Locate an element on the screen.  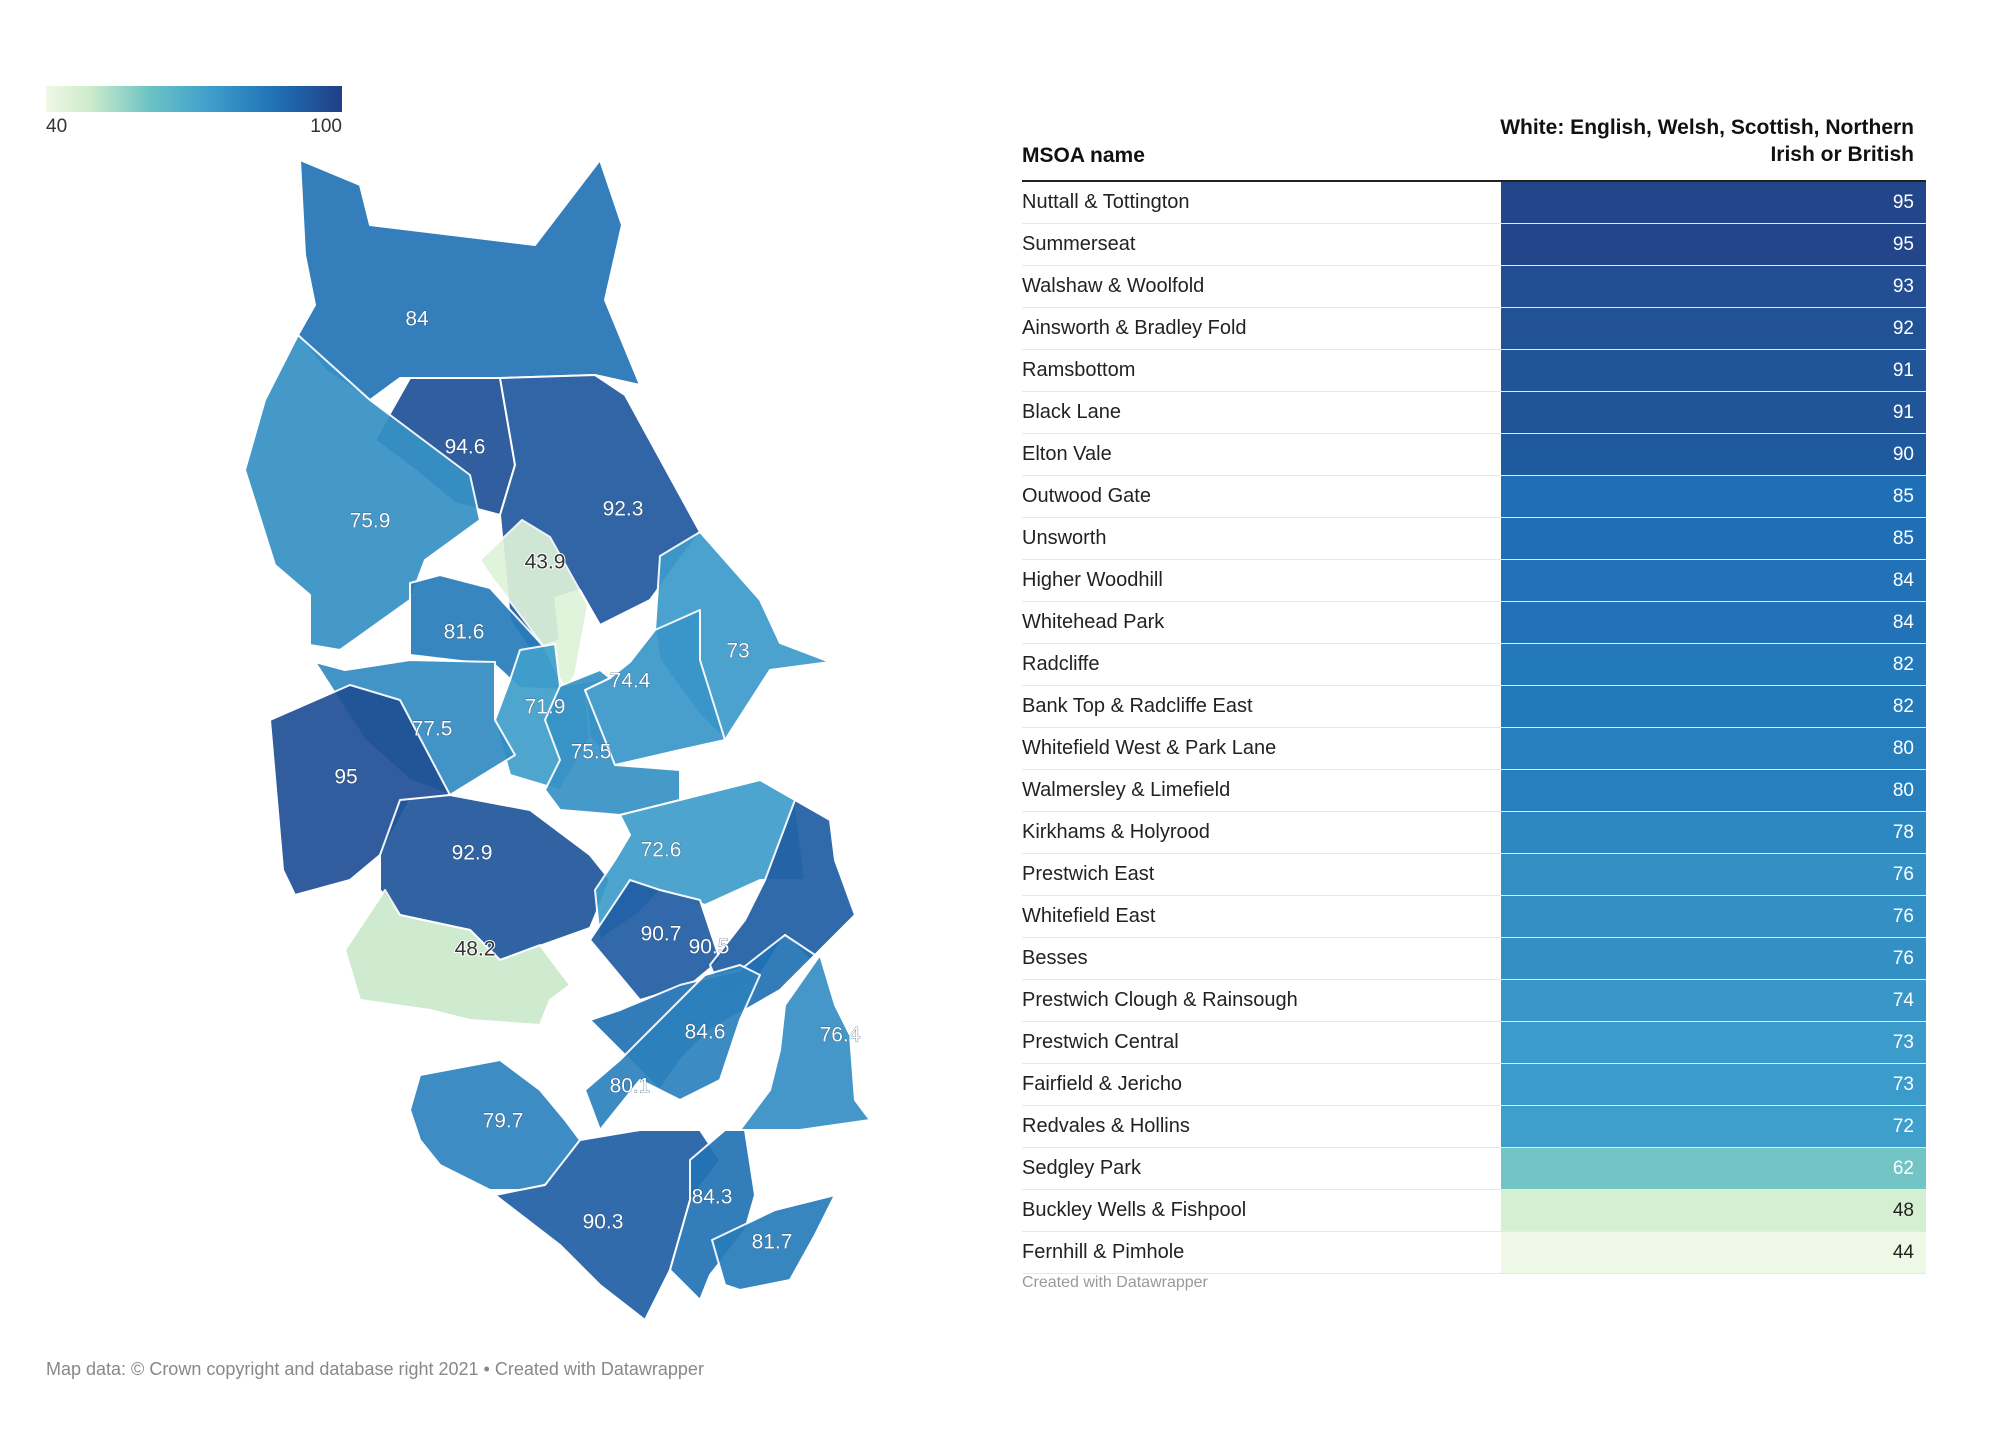
table-row: Redvales & Hollins 72 is located at coordinates (1474, 1127).